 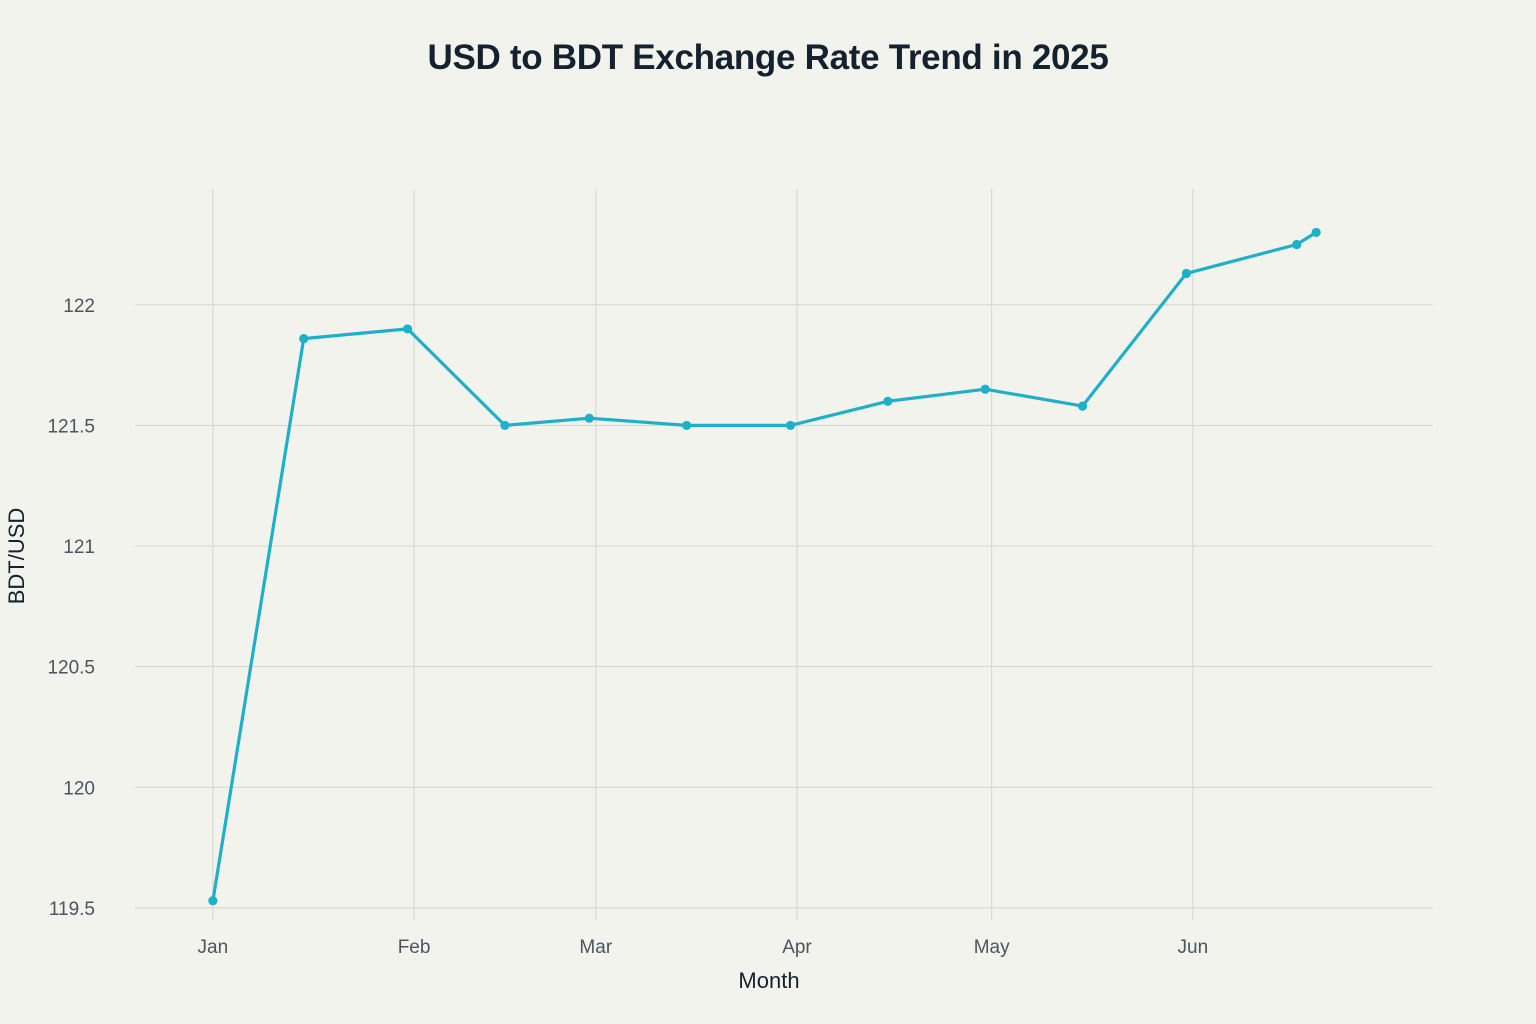 What do you see at coordinates (79, 306) in the screenshot?
I see `y-tick-label: 122` at bounding box center [79, 306].